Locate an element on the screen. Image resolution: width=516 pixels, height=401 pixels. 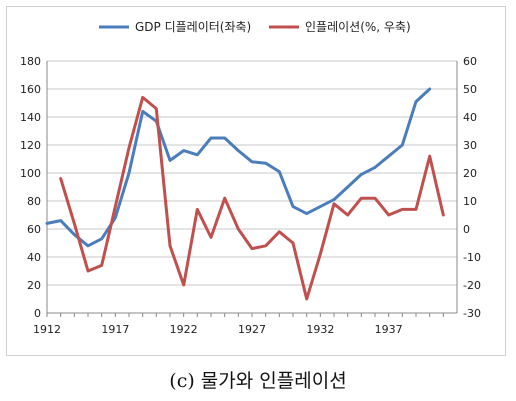
right-axis-tick-label: 60 is located at coordinates (470, 61).